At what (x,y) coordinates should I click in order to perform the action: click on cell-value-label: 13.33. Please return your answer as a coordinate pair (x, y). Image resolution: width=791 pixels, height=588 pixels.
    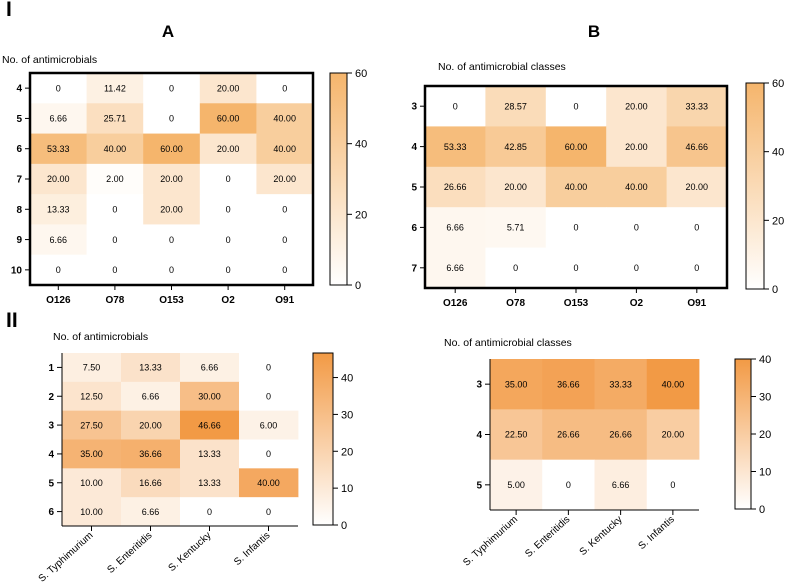
    Looking at the image, I should click on (209, 454).